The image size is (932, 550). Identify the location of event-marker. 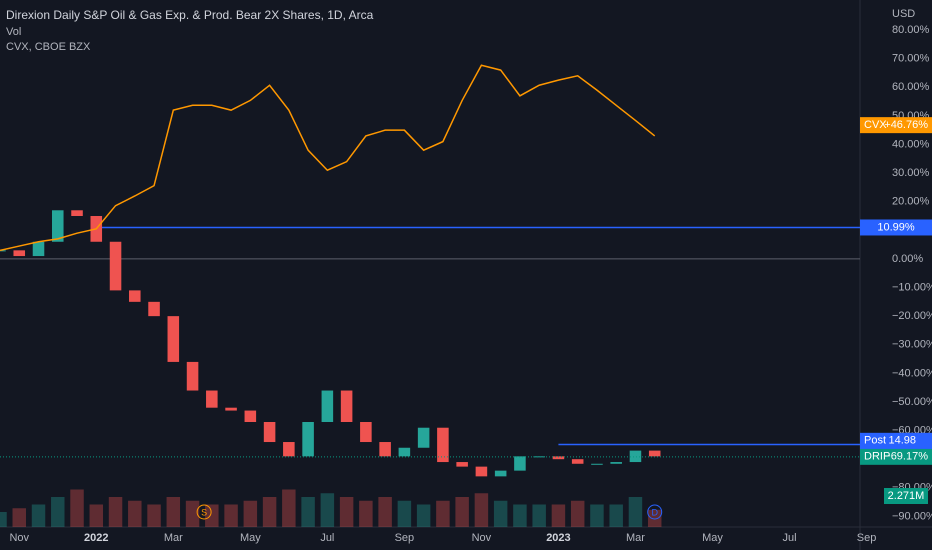
(655, 512).